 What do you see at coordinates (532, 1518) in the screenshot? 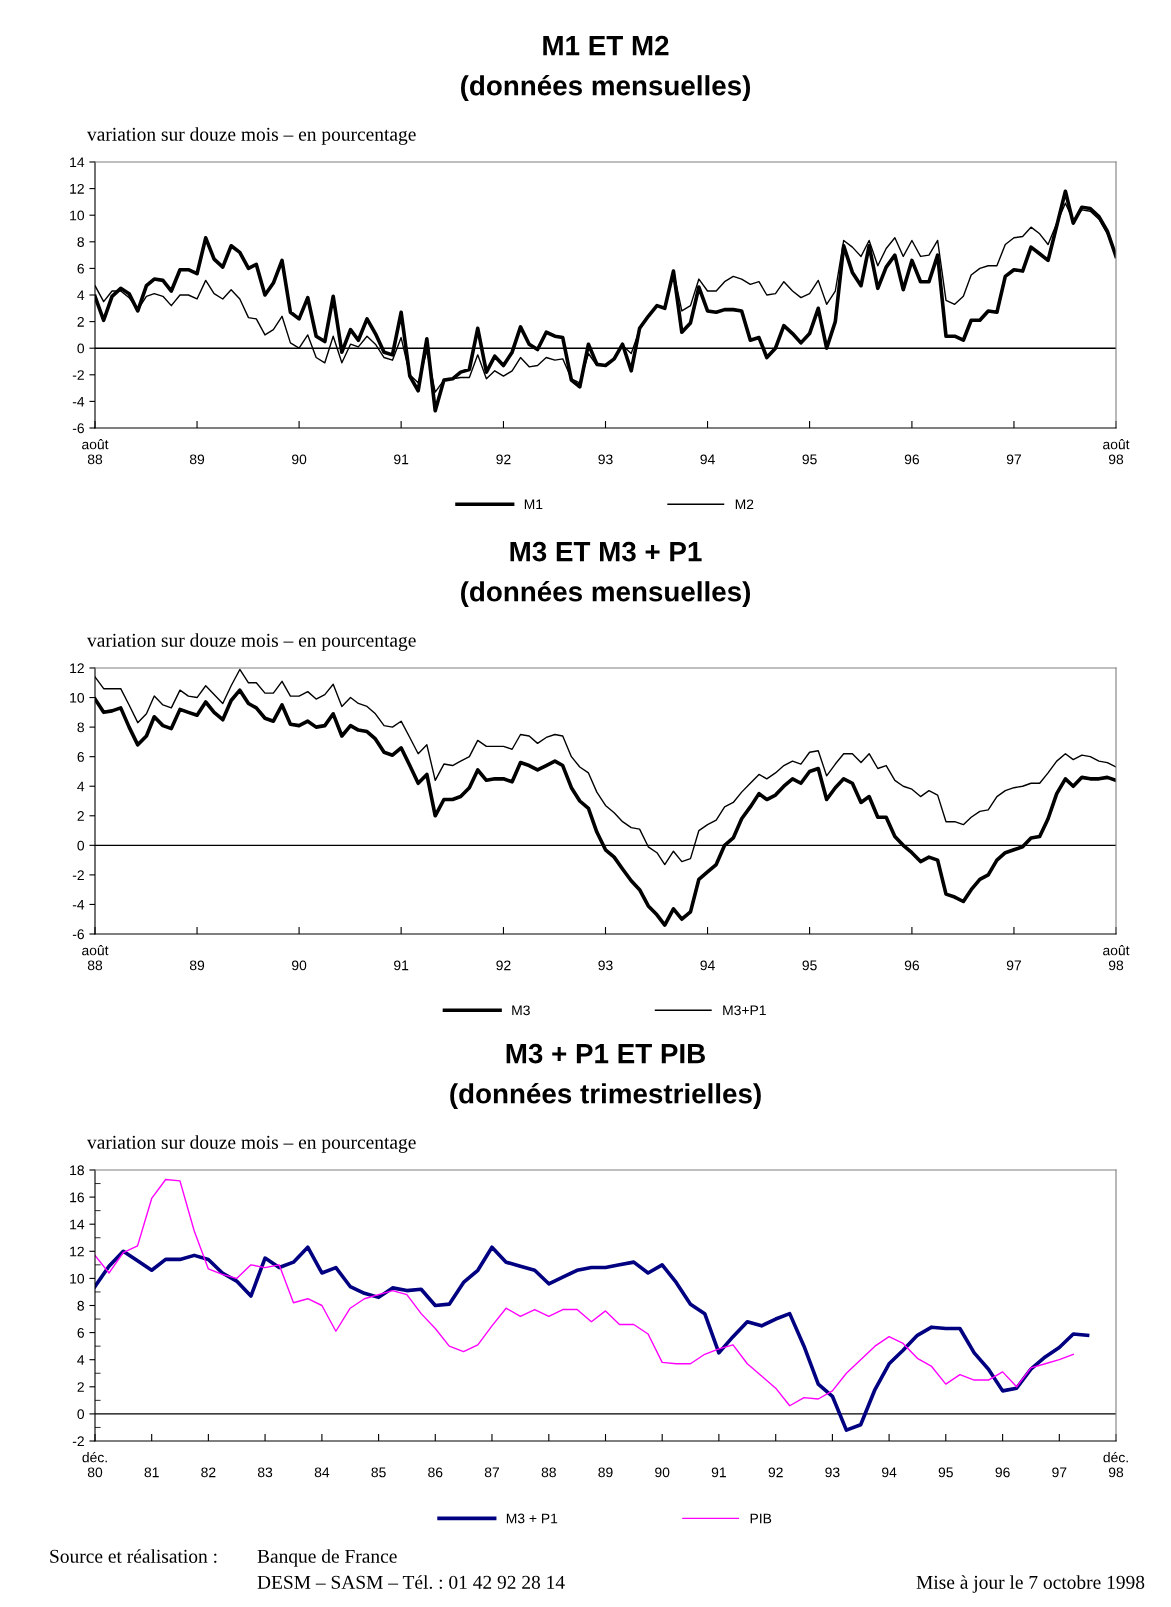
I see `legend-label: M3 + P1` at bounding box center [532, 1518].